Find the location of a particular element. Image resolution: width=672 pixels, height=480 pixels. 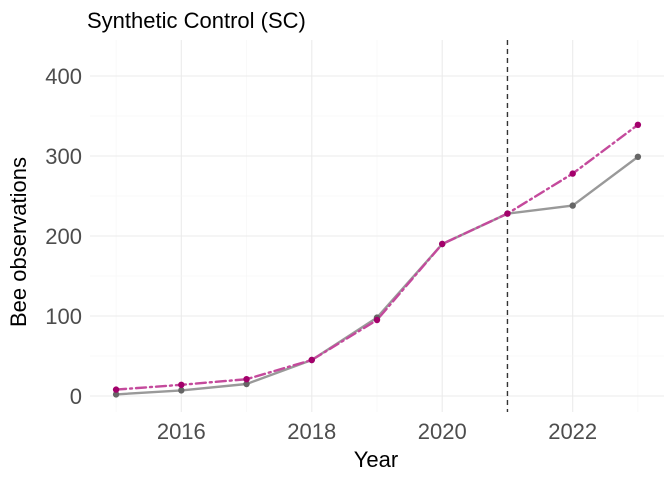

y-tick-label: 100 is located at coordinates (63, 316).